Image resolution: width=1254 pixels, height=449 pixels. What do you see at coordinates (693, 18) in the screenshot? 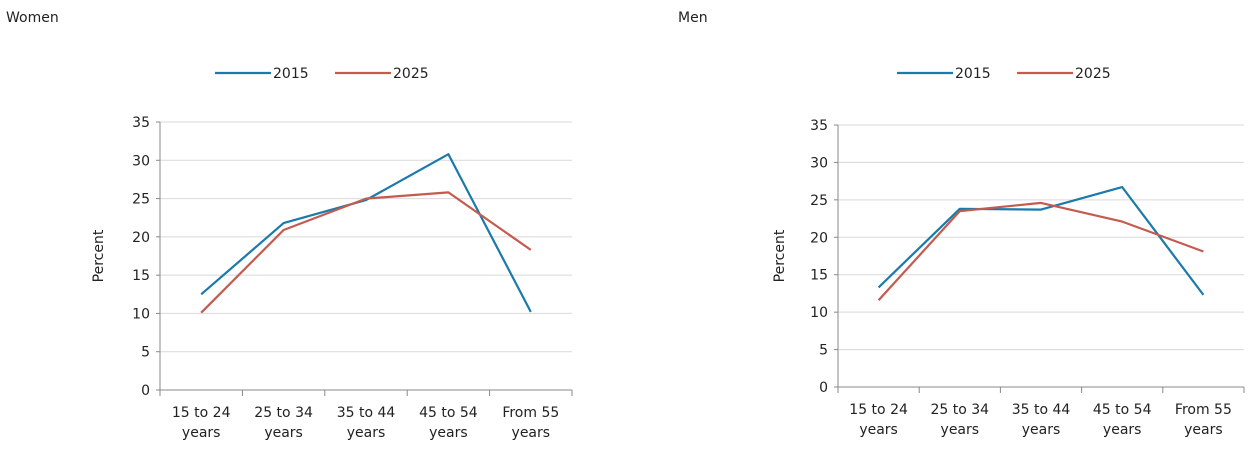
I see `men-panel-title: Men` at bounding box center [693, 18].